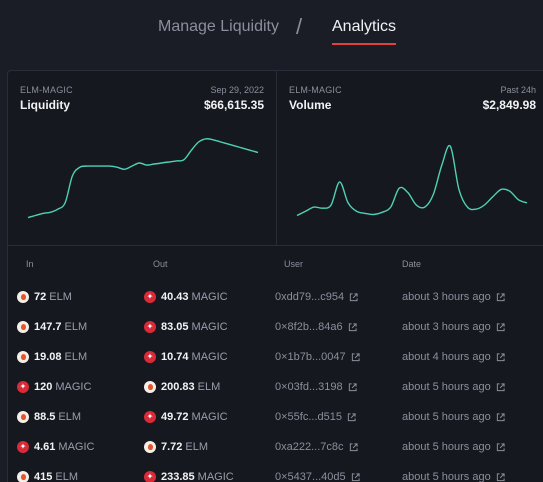  What do you see at coordinates (518, 90) in the screenshot?
I see `volume-period: Past 24h` at bounding box center [518, 90].